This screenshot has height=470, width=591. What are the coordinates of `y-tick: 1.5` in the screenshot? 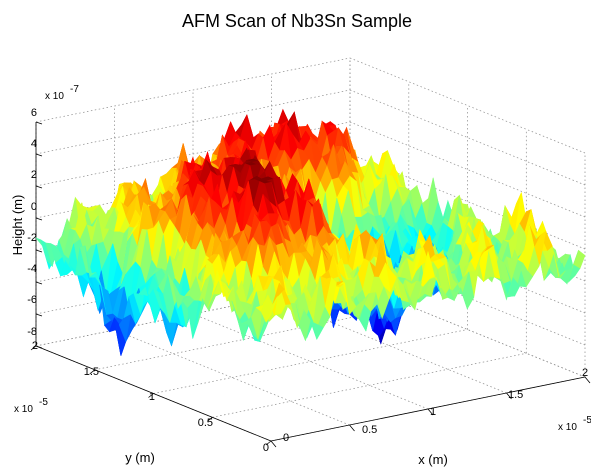 It's located at (91, 372).